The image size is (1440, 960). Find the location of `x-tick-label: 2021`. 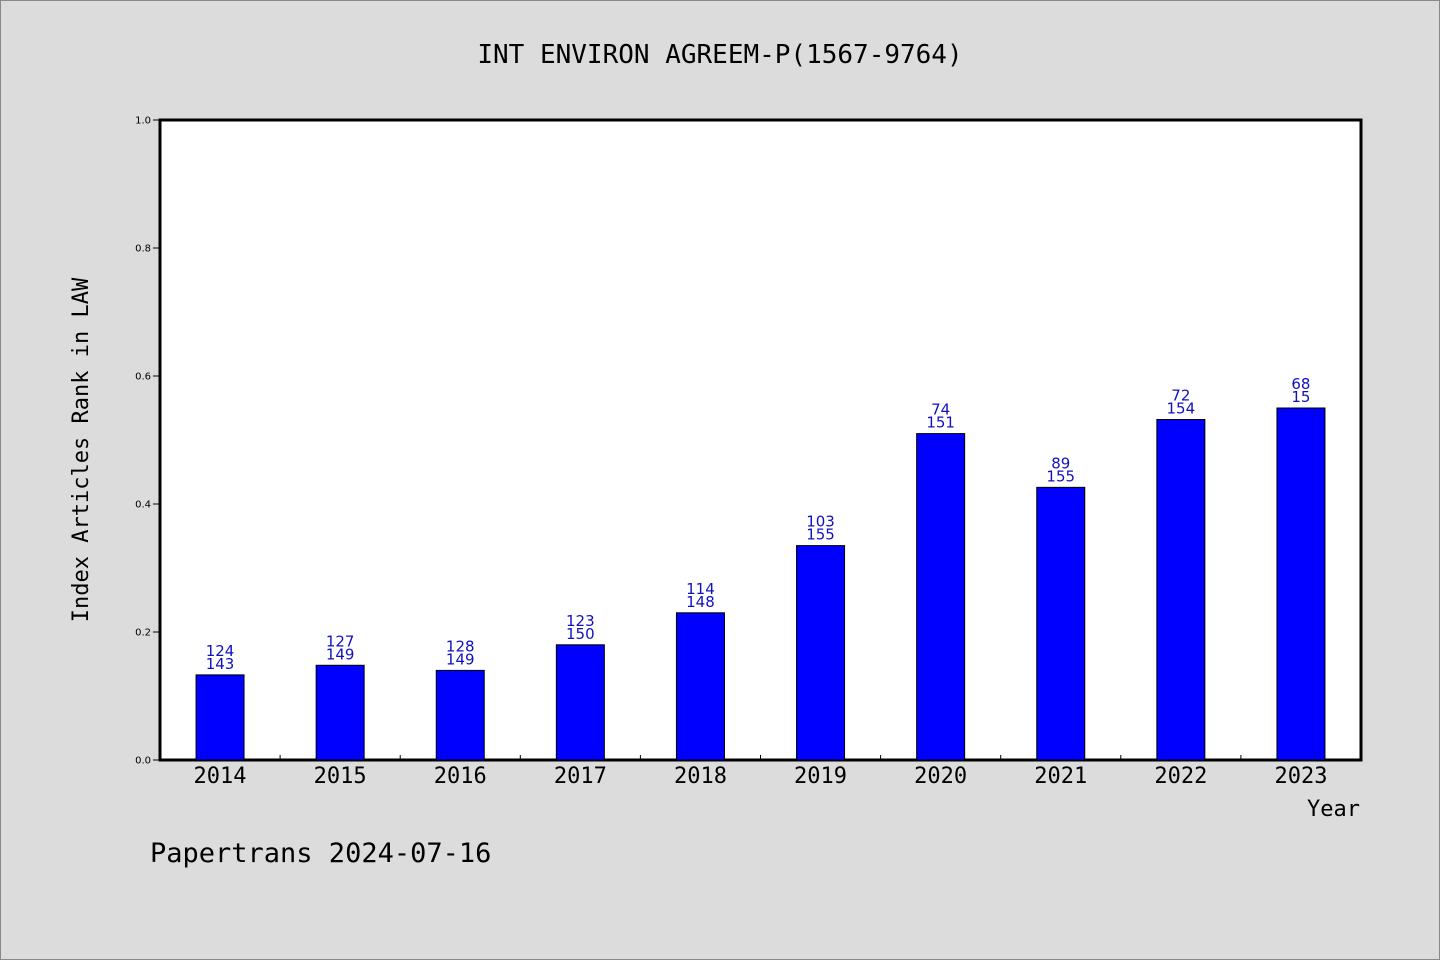

x-tick-label: 2021 is located at coordinates (1060, 776).